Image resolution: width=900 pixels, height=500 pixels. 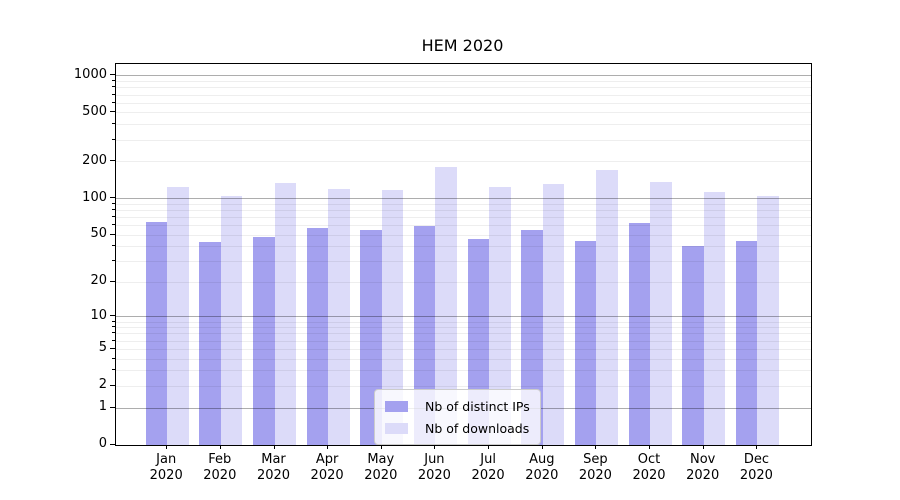 I want to click on bar-downloads-aug, so click(x=553, y=314).